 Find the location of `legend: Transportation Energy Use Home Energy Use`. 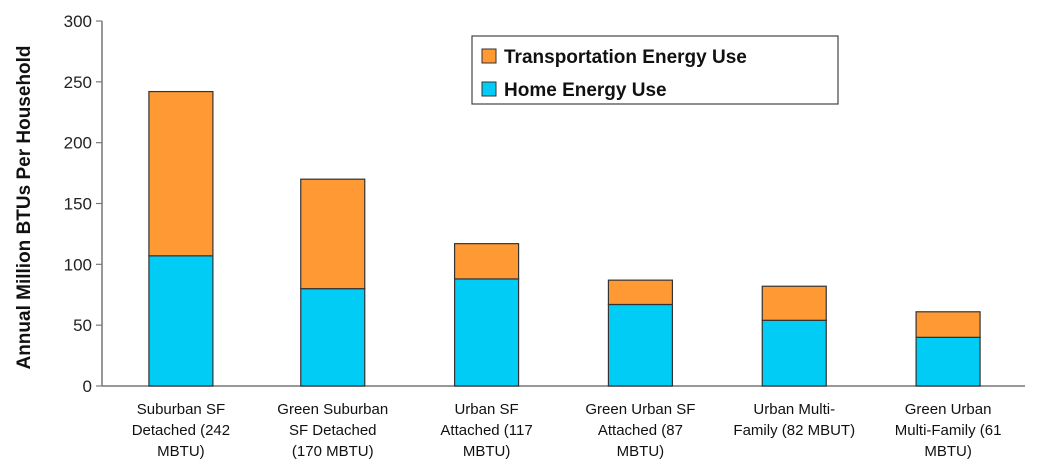

legend: Transportation Energy Use Home Energy Use is located at coordinates (655, 70).